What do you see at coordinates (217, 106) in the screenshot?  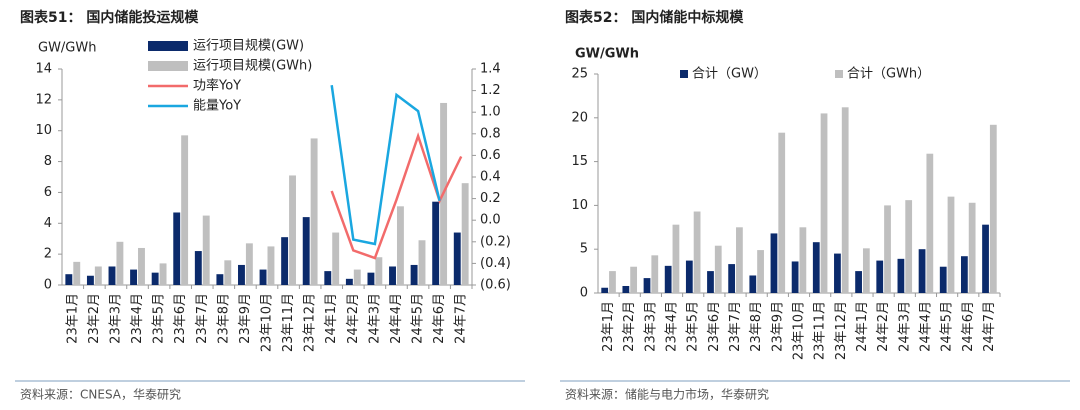 I see `legend-label: 能量YoY` at bounding box center [217, 106].